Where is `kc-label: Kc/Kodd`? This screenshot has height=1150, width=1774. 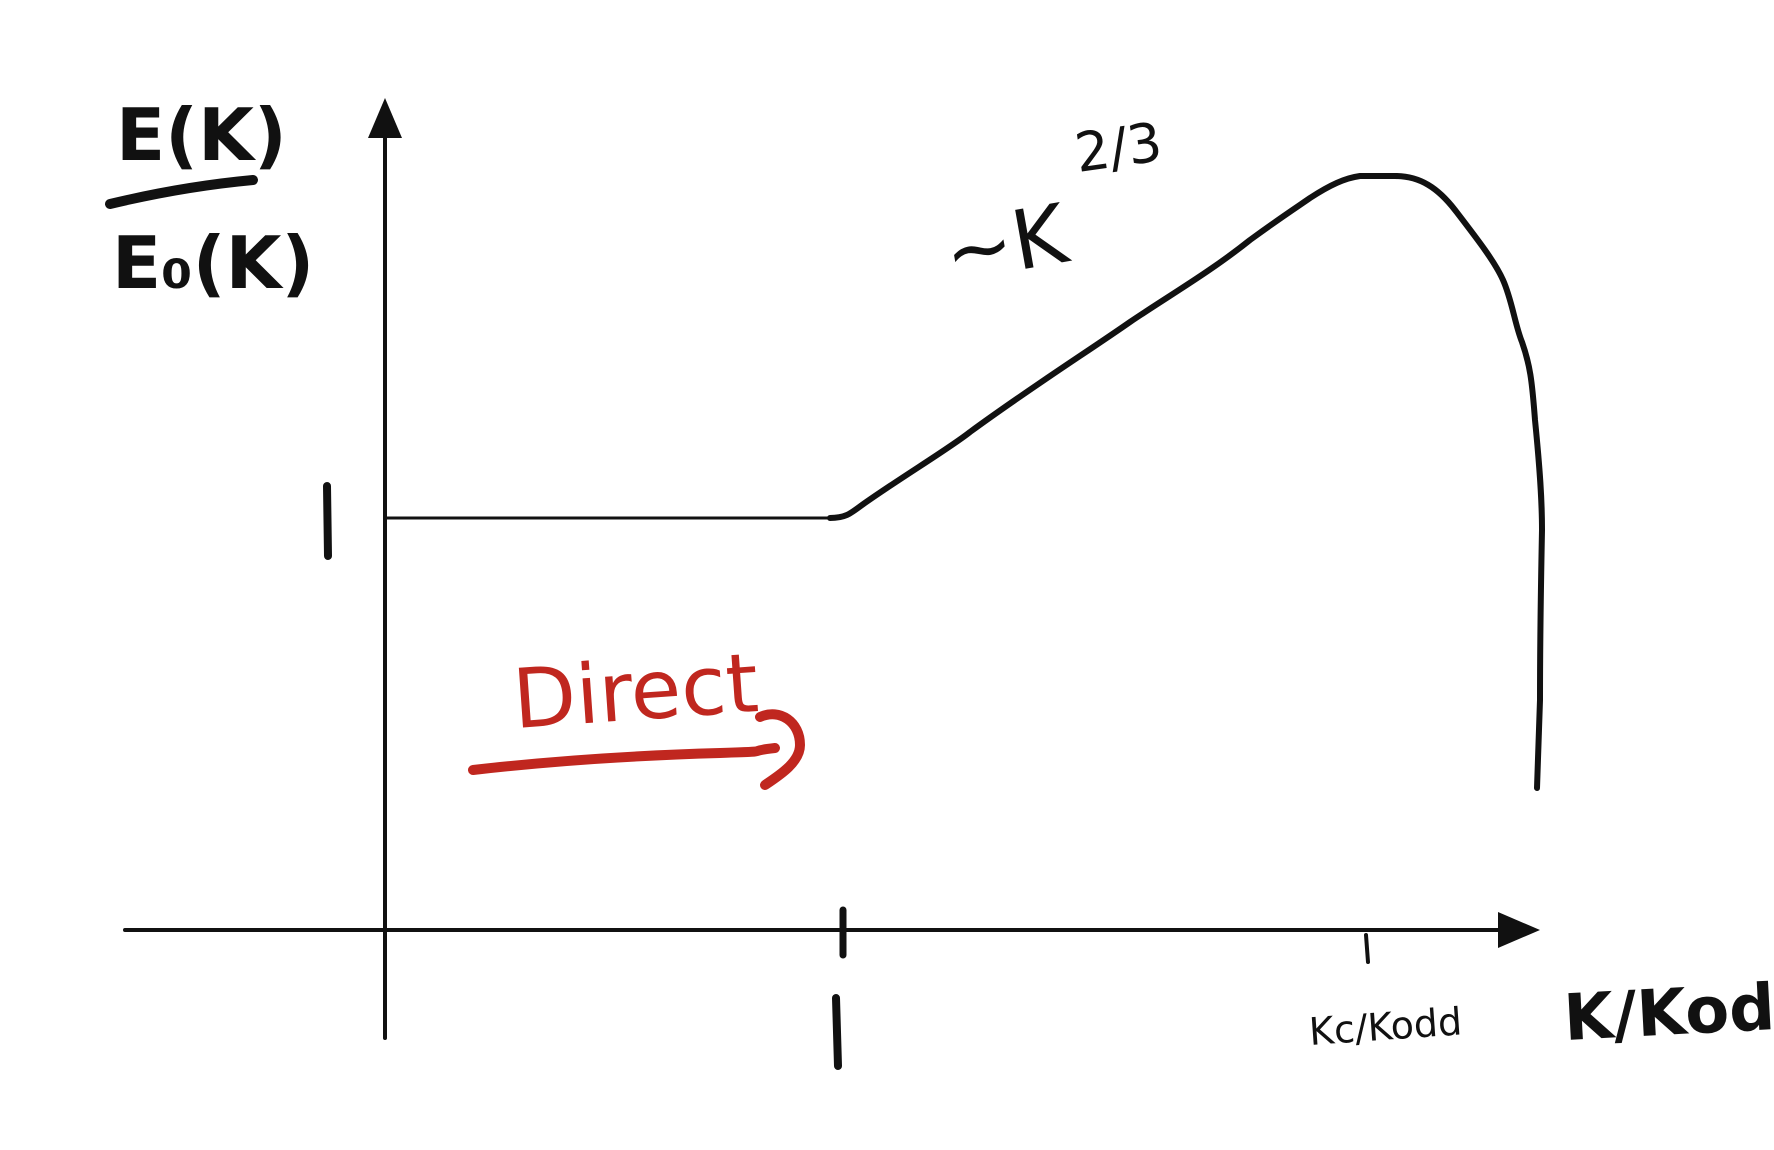
kc-label: Kc/Kodd is located at coordinates (1386, 1026).